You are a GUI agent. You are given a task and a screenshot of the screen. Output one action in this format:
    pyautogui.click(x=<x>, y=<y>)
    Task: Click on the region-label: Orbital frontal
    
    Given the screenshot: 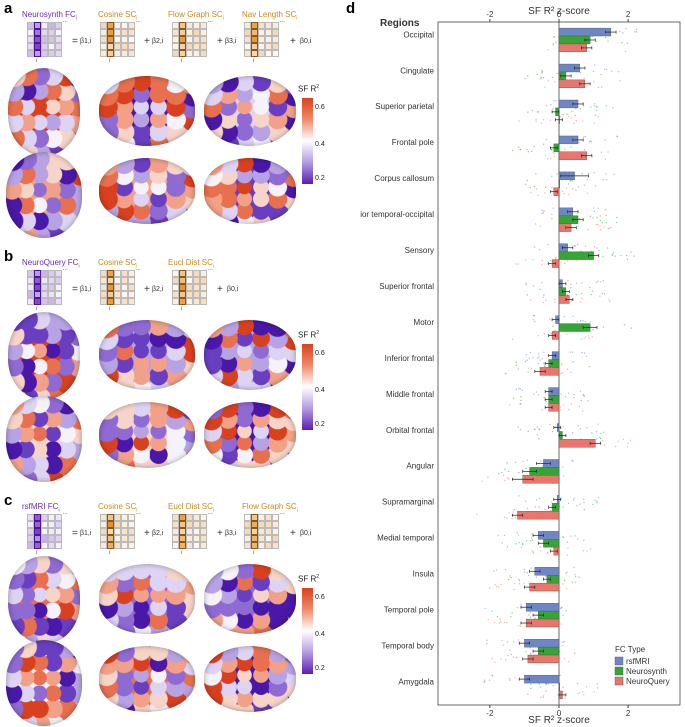 What is the action you would take?
    pyautogui.click(x=410, y=430)
    